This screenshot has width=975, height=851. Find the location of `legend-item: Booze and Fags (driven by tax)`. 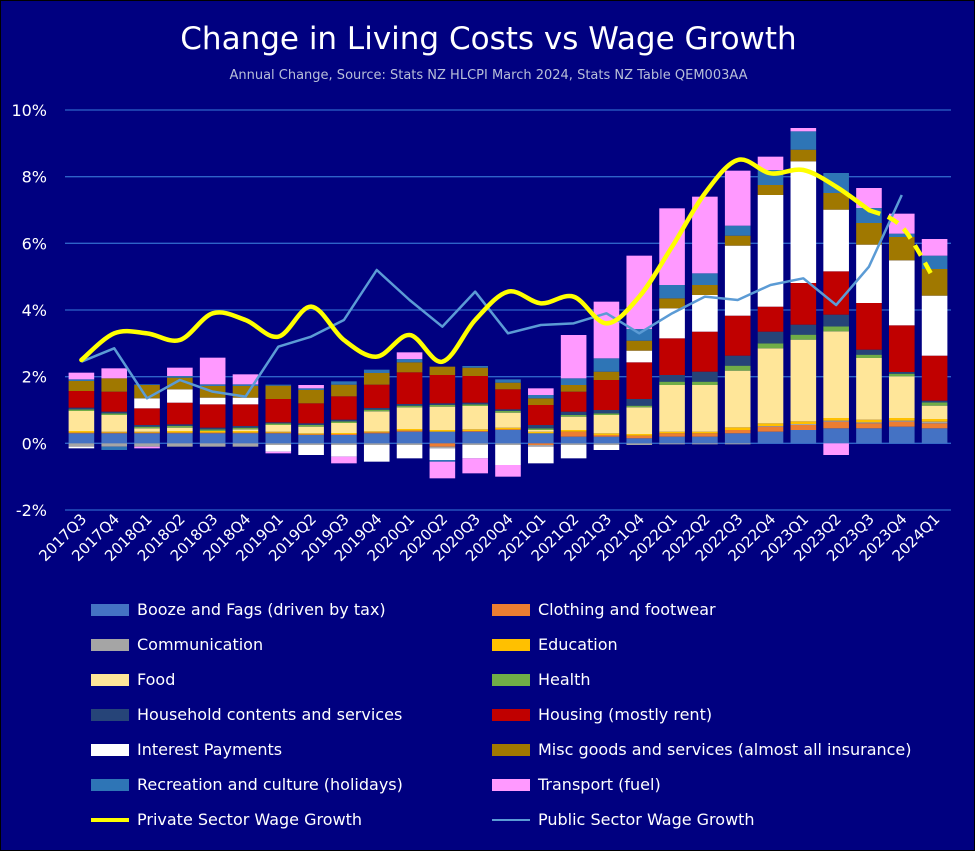

legend-item: Booze and Fags (driven by tax) is located at coordinates (238, 609).